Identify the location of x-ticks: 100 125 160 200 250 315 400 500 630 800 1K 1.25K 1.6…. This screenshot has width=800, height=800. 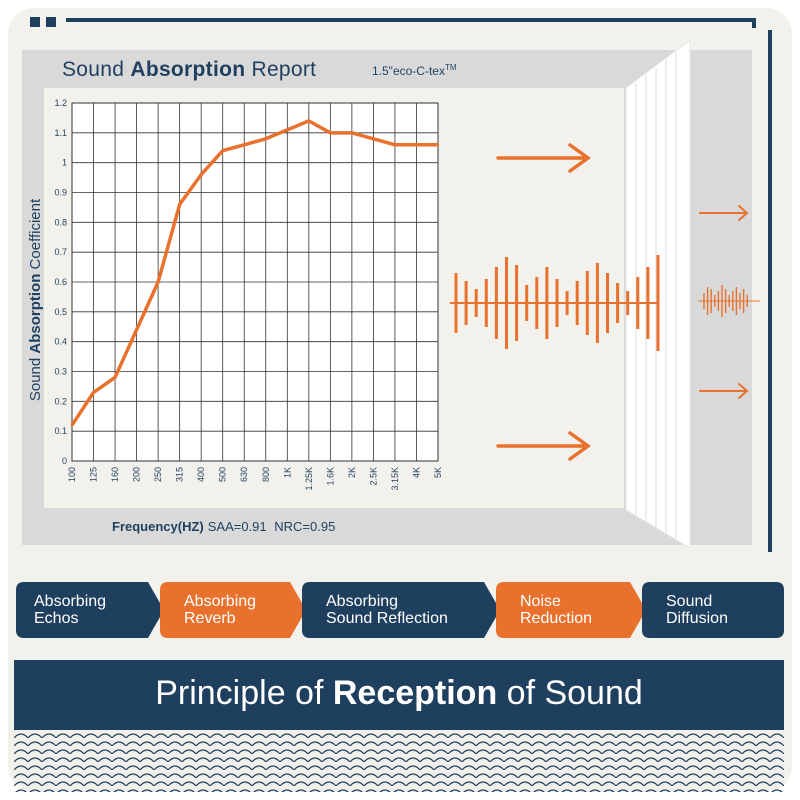
(255, 479).